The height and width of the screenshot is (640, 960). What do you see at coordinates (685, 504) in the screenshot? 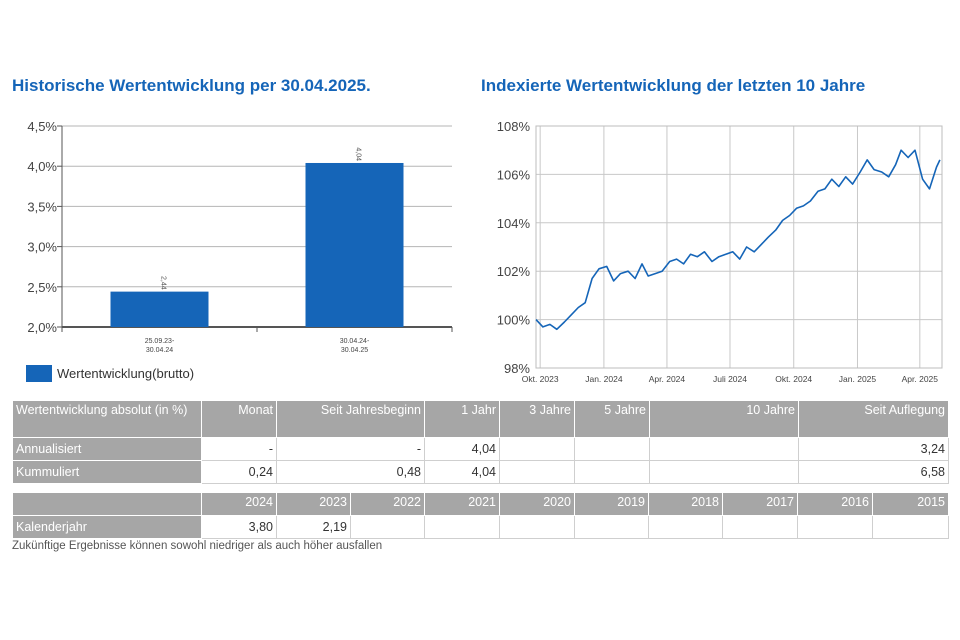
I see `year-header: 2018` at bounding box center [685, 504].